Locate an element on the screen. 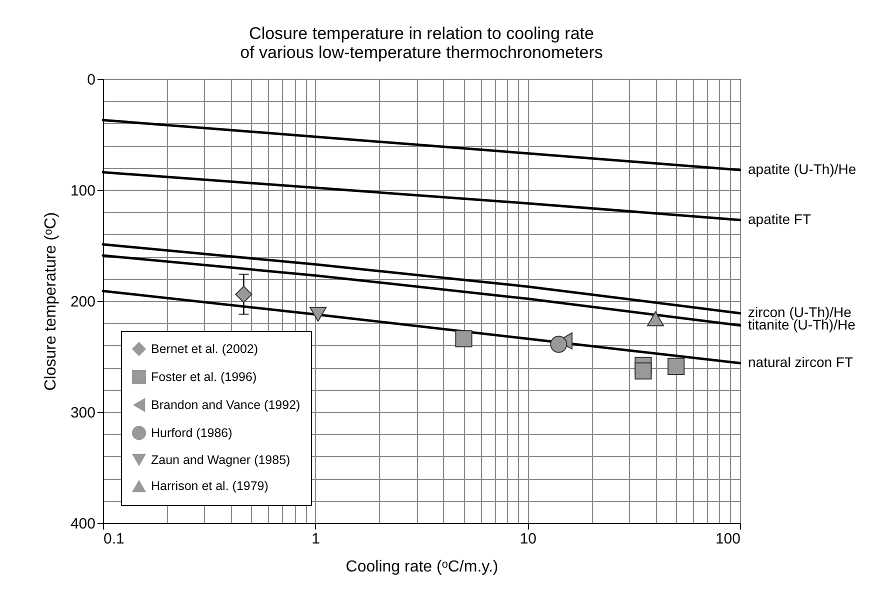  series-label: apatite FT is located at coordinates (780, 218).